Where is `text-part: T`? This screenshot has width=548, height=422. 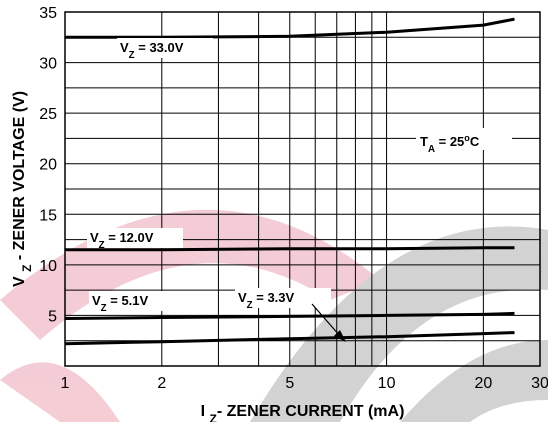 text-part: T is located at coordinates (424, 141).